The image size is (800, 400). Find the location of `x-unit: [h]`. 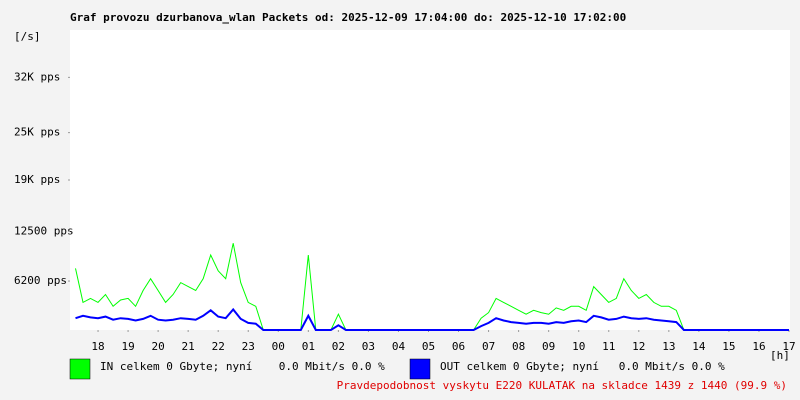

x-unit: [h] is located at coordinates (780, 355).